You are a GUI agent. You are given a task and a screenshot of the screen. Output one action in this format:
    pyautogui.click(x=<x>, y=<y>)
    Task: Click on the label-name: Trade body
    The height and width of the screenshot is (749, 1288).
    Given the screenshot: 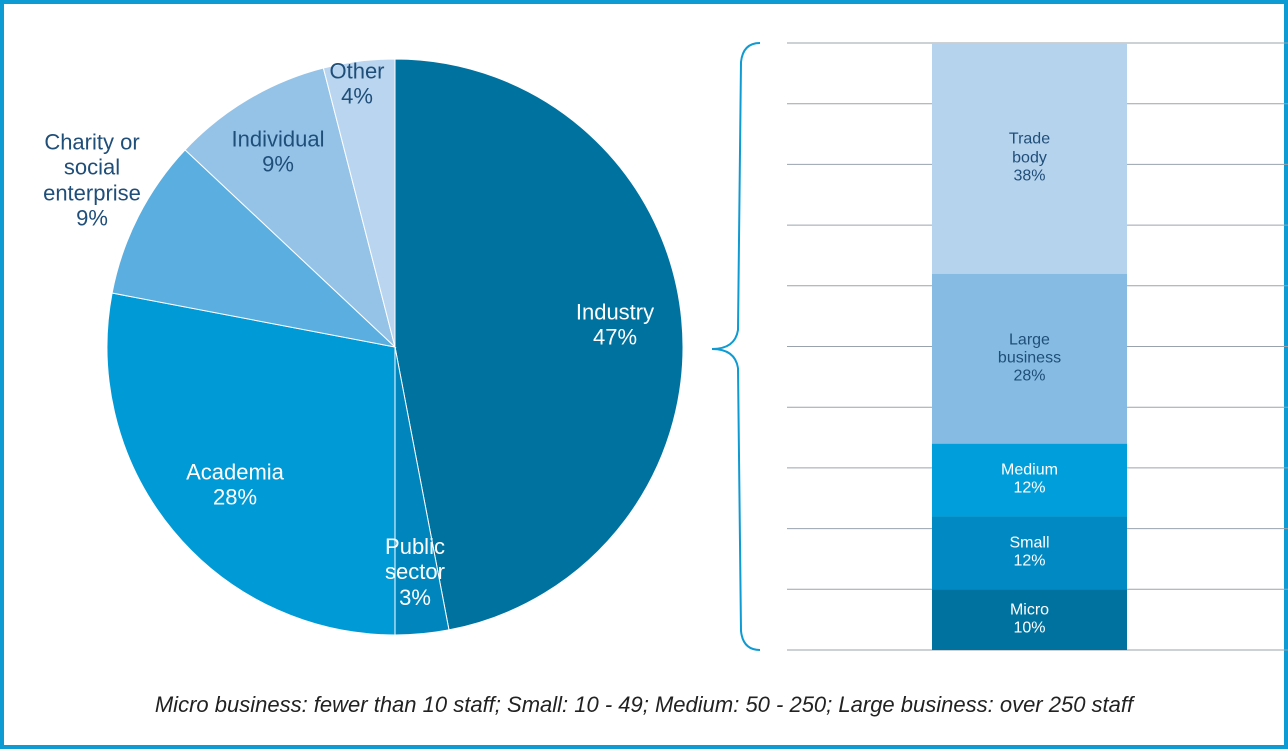 What is the action you would take?
    pyautogui.click(x=1029, y=148)
    